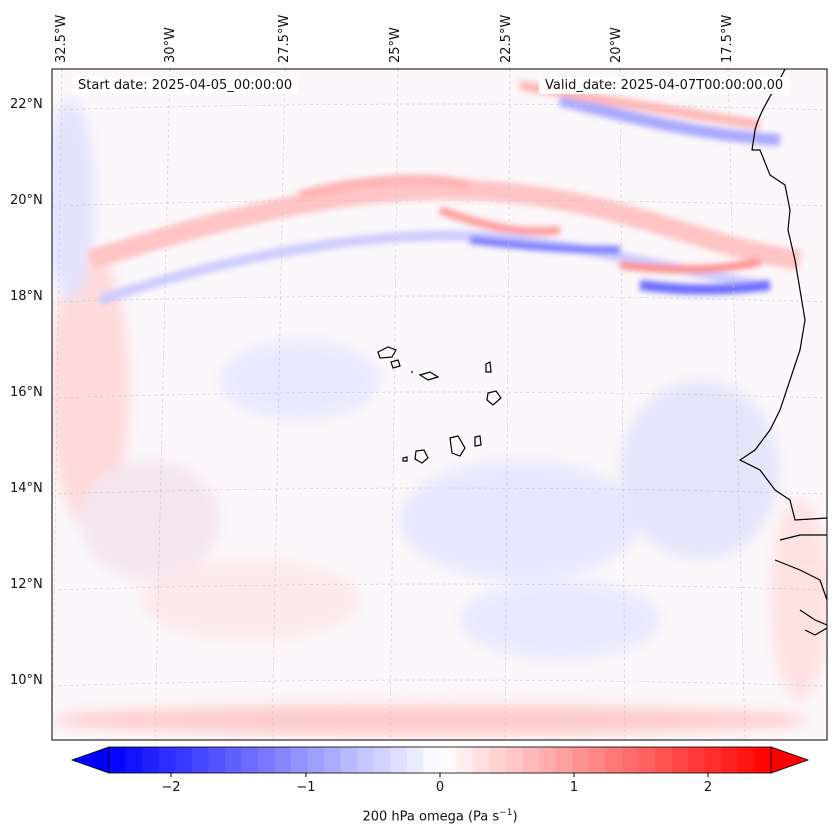 Image resolution: width=837 pixels, height=839 pixels. Describe the element at coordinates (616, 45) in the screenshot. I see `lon-label: 20°W` at that location.